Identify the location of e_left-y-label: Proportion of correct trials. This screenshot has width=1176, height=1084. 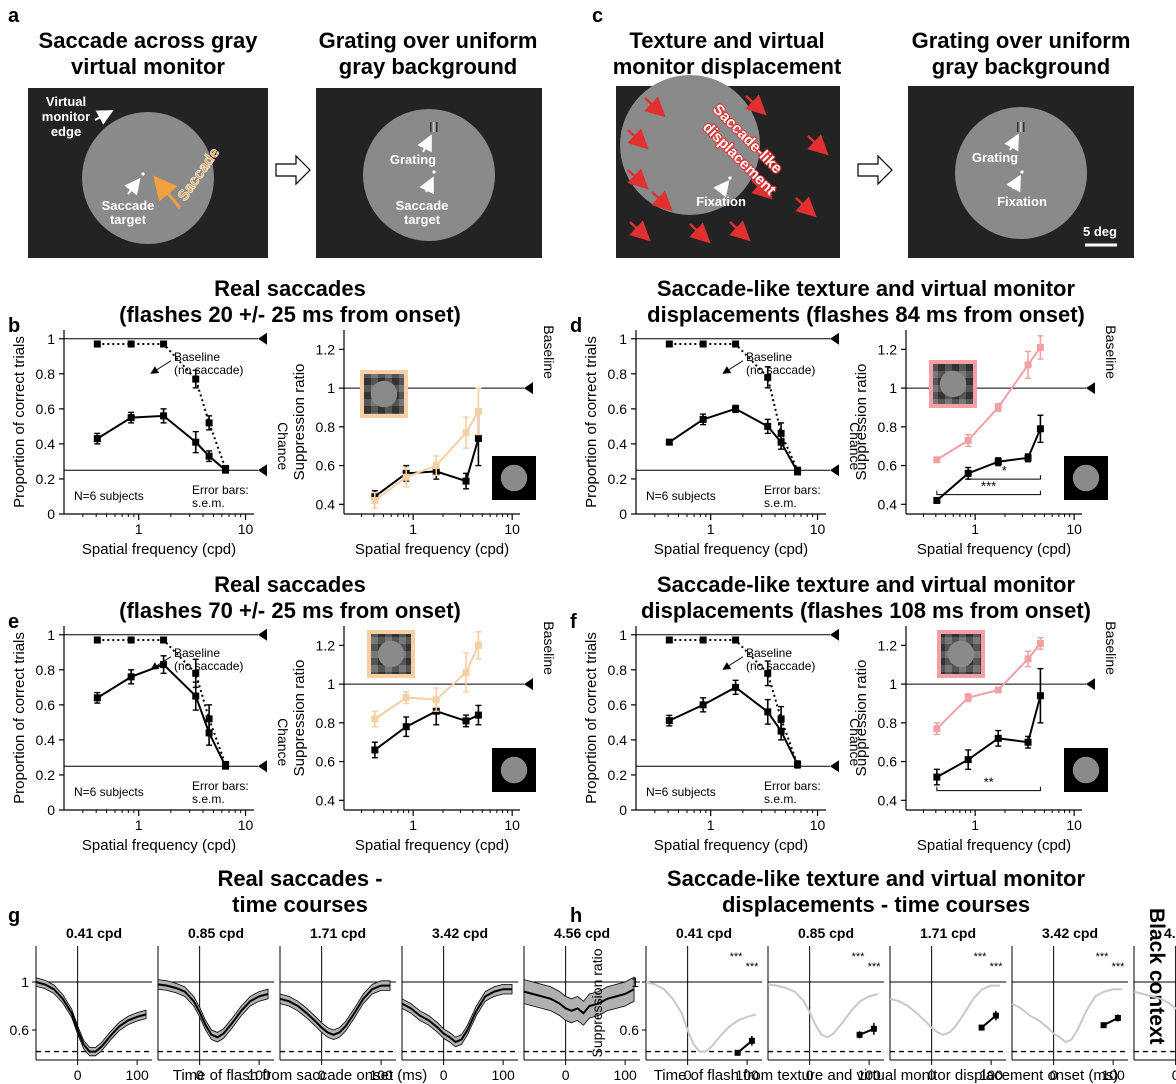
(19, 718).